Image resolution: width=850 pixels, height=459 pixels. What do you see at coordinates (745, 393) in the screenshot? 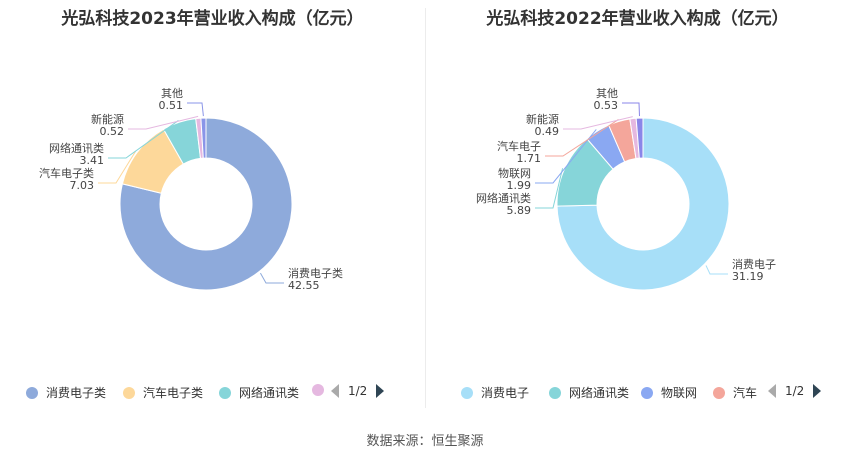
I see `legend-label: 汽车` at bounding box center [745, 393].